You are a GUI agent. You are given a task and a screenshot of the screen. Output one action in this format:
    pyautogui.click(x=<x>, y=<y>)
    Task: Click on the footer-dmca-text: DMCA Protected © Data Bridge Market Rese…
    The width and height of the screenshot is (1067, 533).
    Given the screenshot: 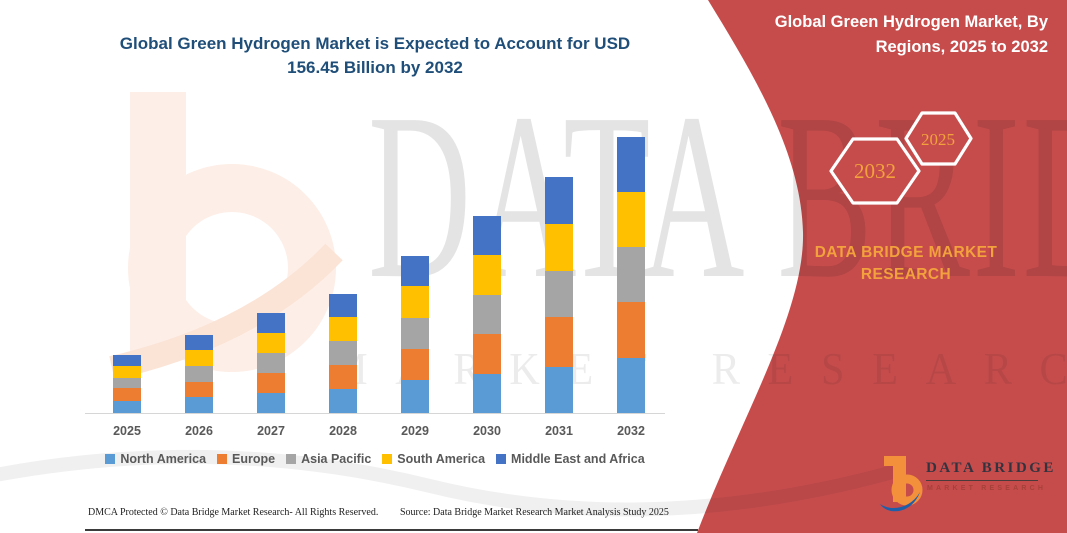 What is the action you would take?
    pyautogui.click(x=233, y=512)
    